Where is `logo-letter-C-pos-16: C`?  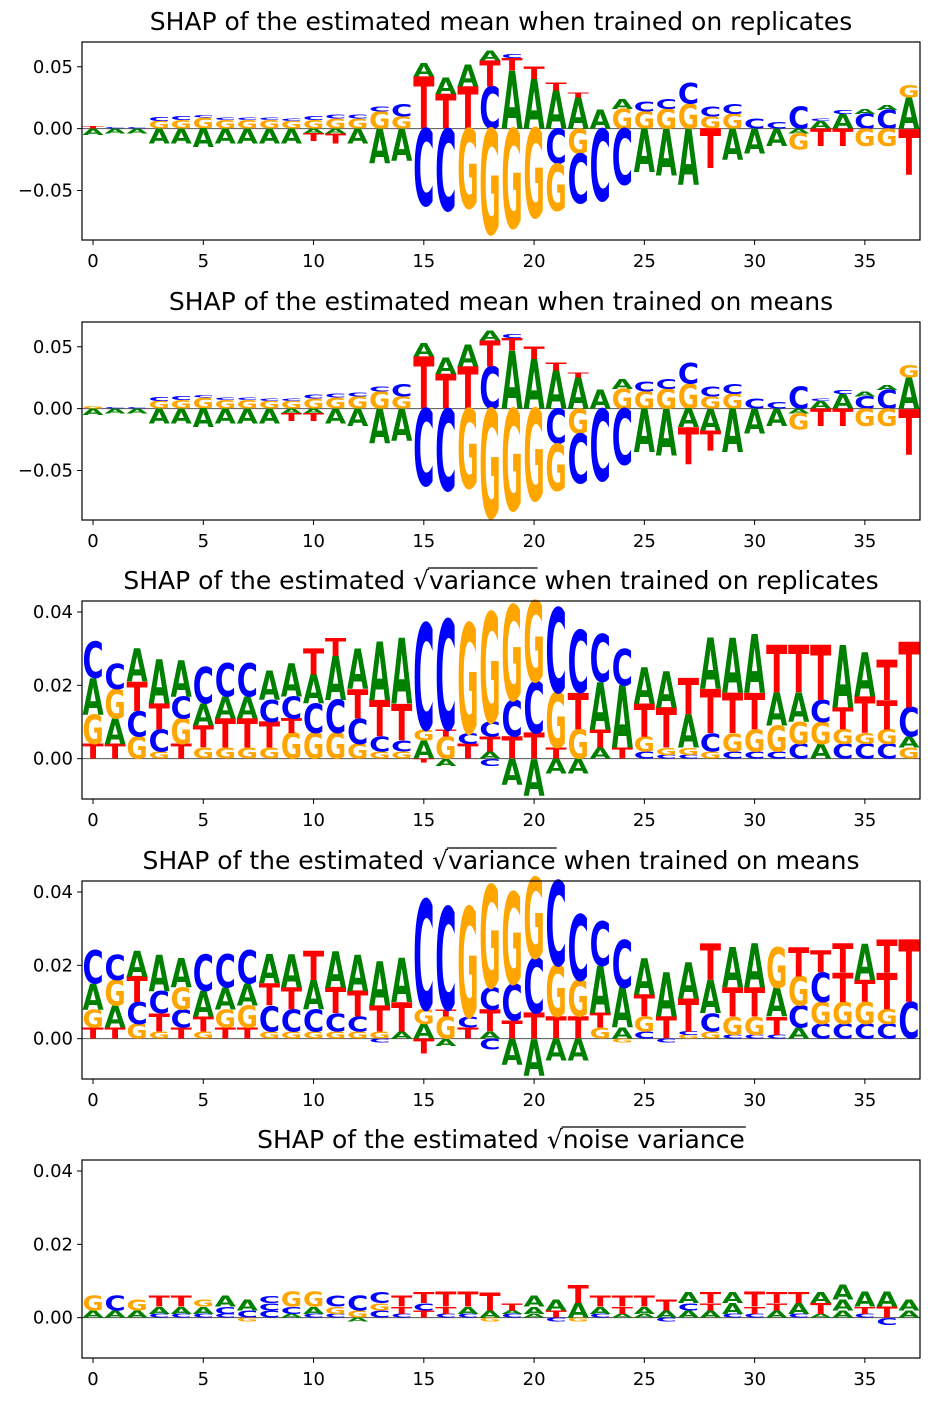 logo-letter-C-pos-16: C is located at coordinates (445, 677).